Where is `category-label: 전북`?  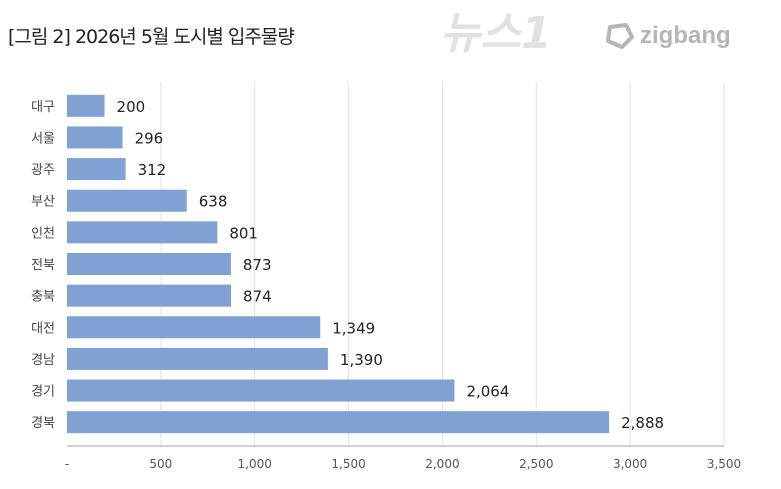
category-label: 전북 is located at coordinates (43, 265).